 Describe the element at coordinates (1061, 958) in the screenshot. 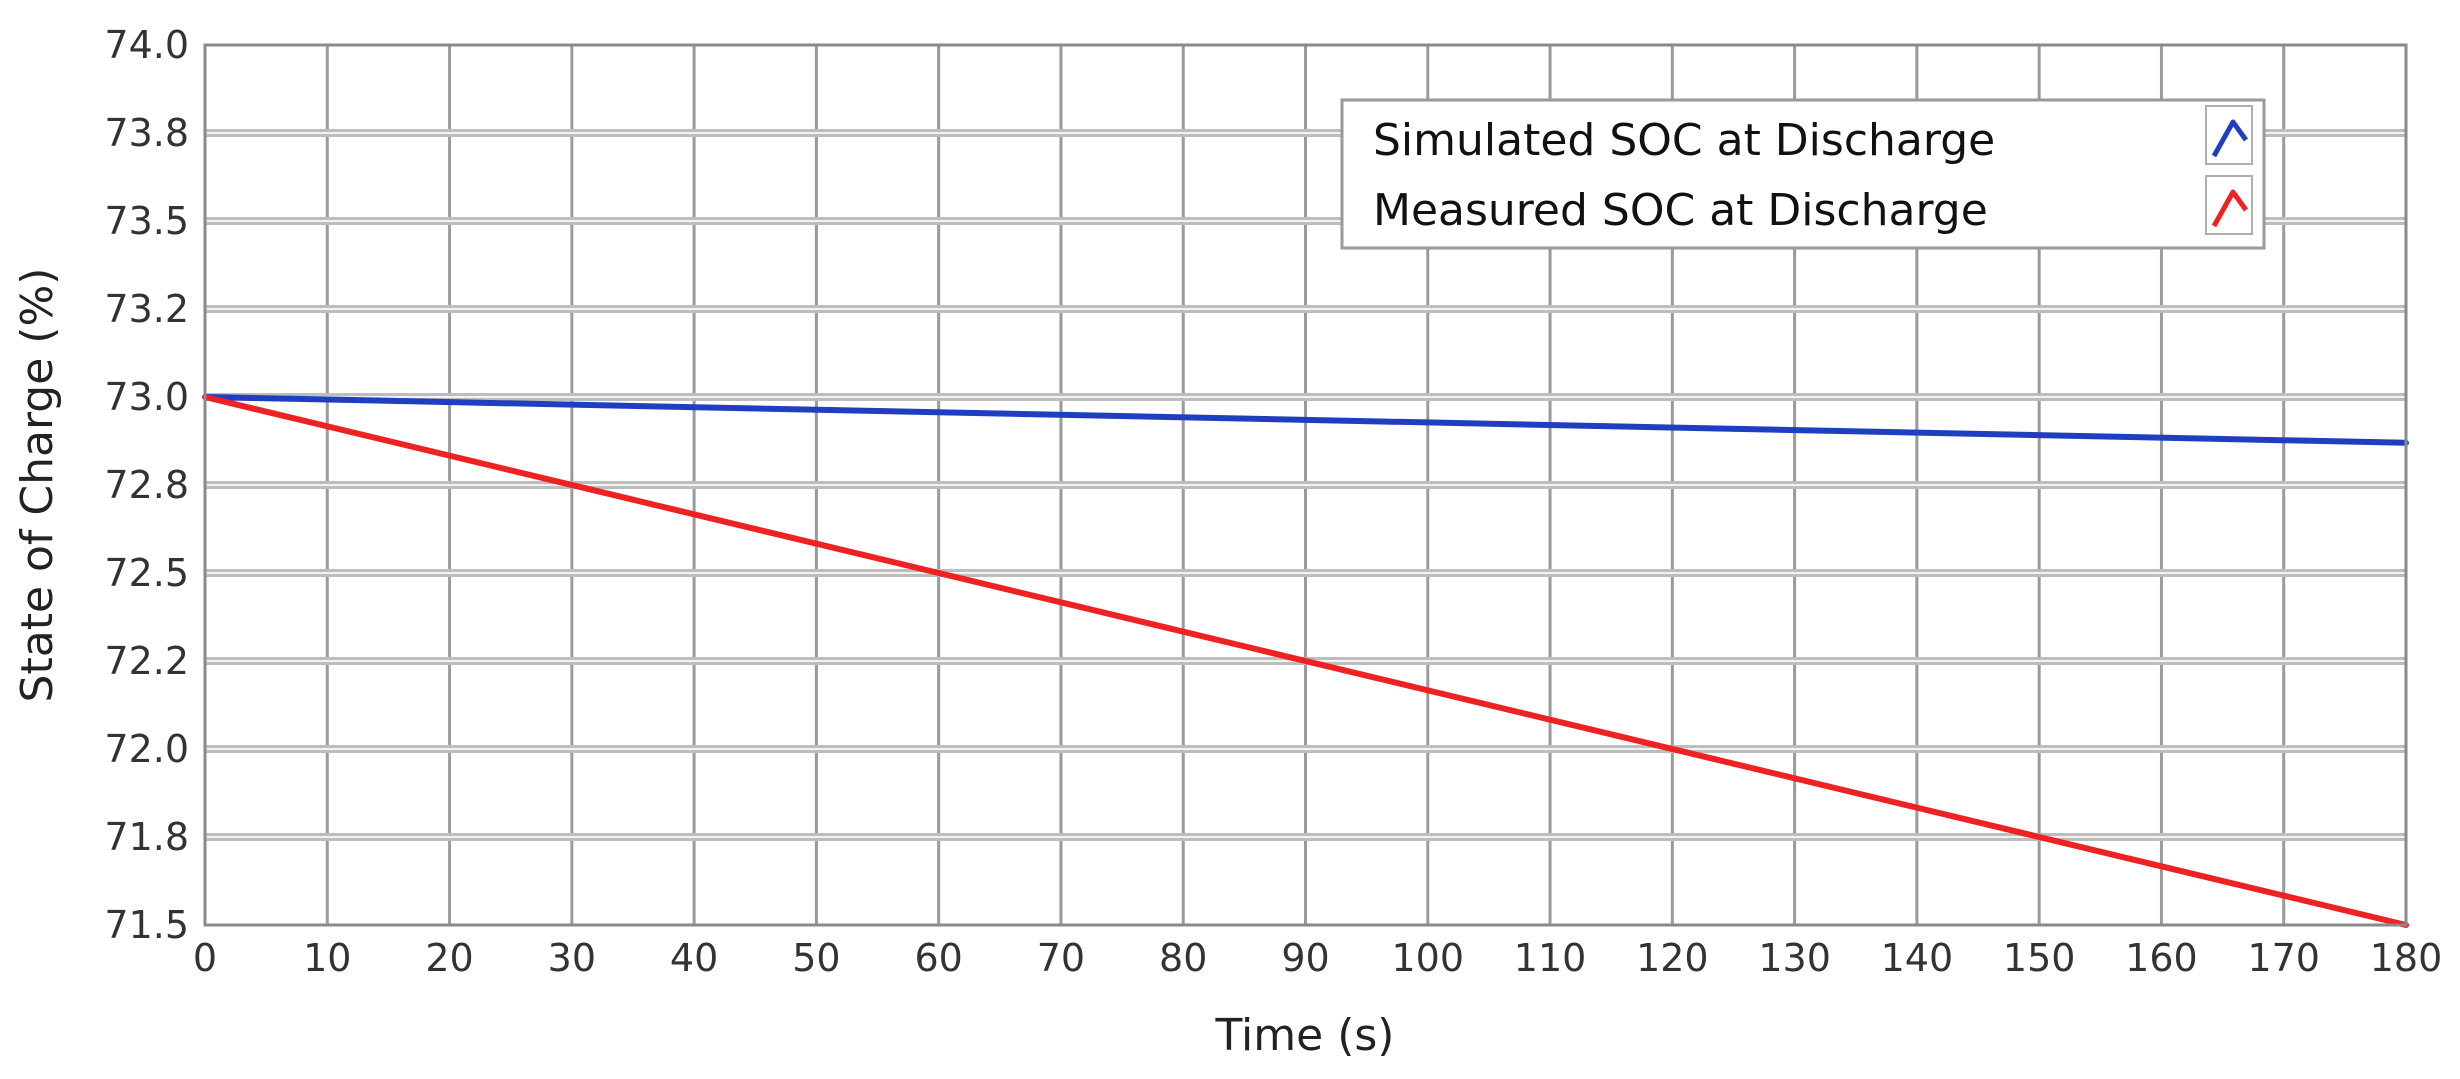

I see `x-tick-label: 70` at that location.